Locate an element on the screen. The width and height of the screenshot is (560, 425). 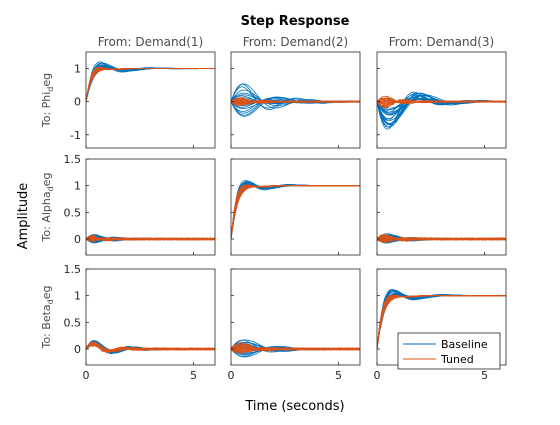
legend-label-baseline: Baseline is located at coordinates (464, 344).